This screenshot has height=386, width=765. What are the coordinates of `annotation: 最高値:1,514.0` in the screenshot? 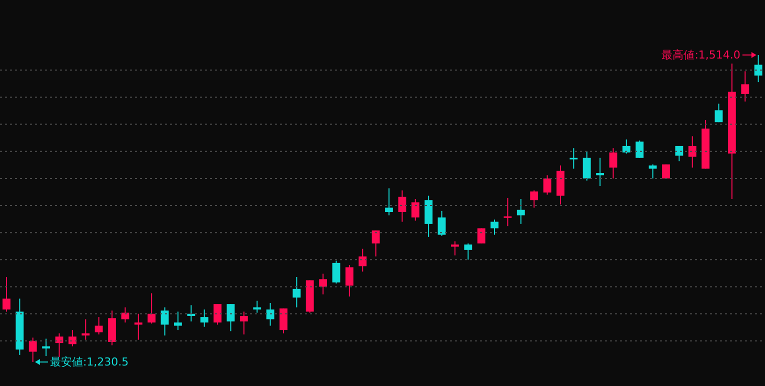 It's located at (701, 55).